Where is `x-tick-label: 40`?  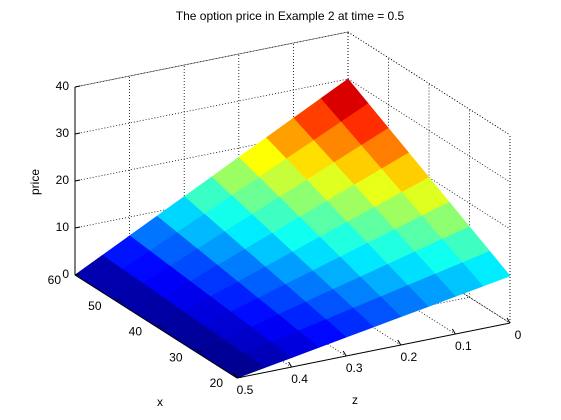 x-tick-label: 40 is located at coordinates (136, 332).